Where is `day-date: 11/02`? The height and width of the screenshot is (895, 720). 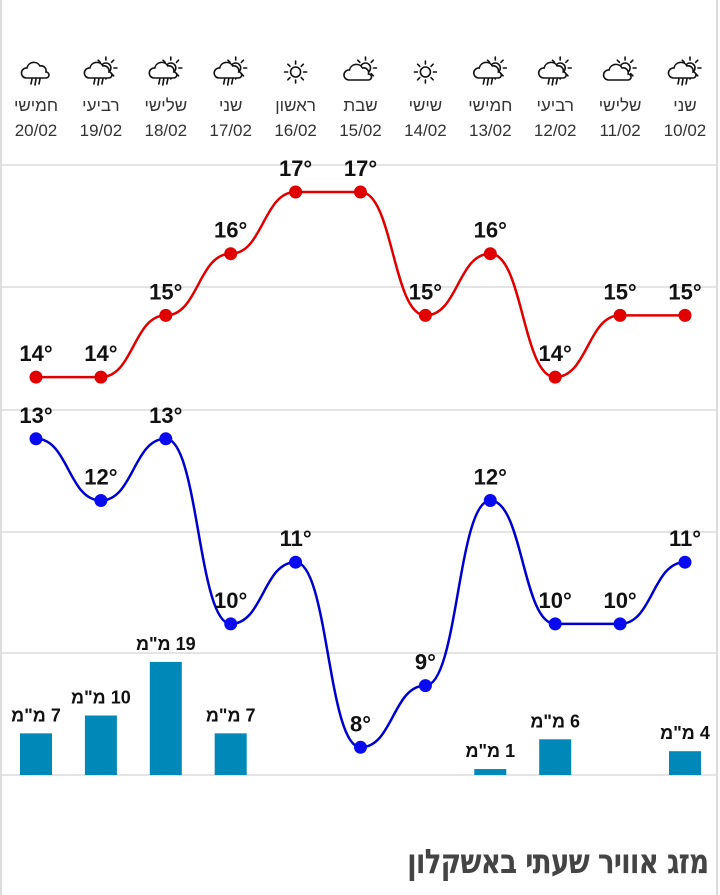 day-date: 11/02 is located at coordinates (619, 130).